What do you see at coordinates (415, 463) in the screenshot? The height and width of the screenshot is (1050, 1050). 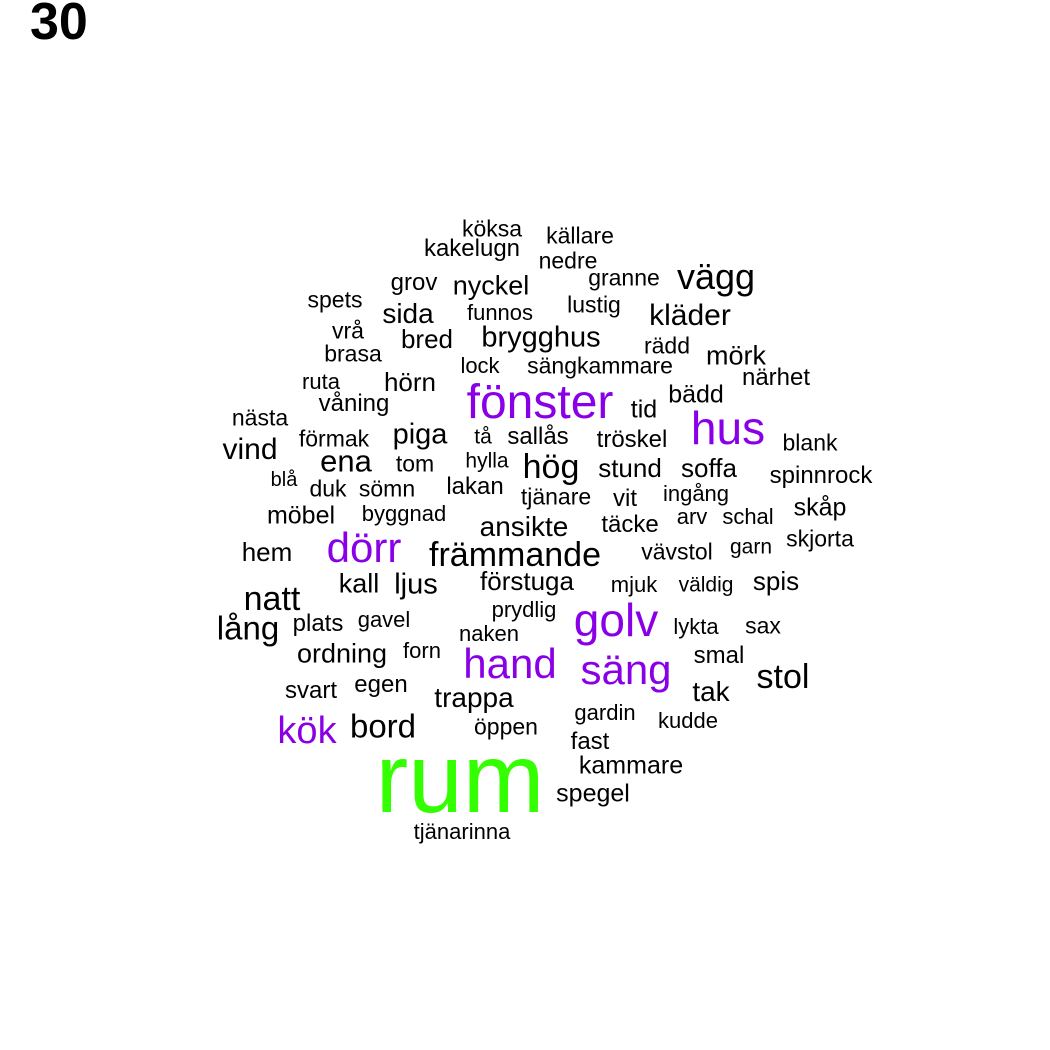 I see `word-cloud-word: tom` at bounding box center [415, 463].